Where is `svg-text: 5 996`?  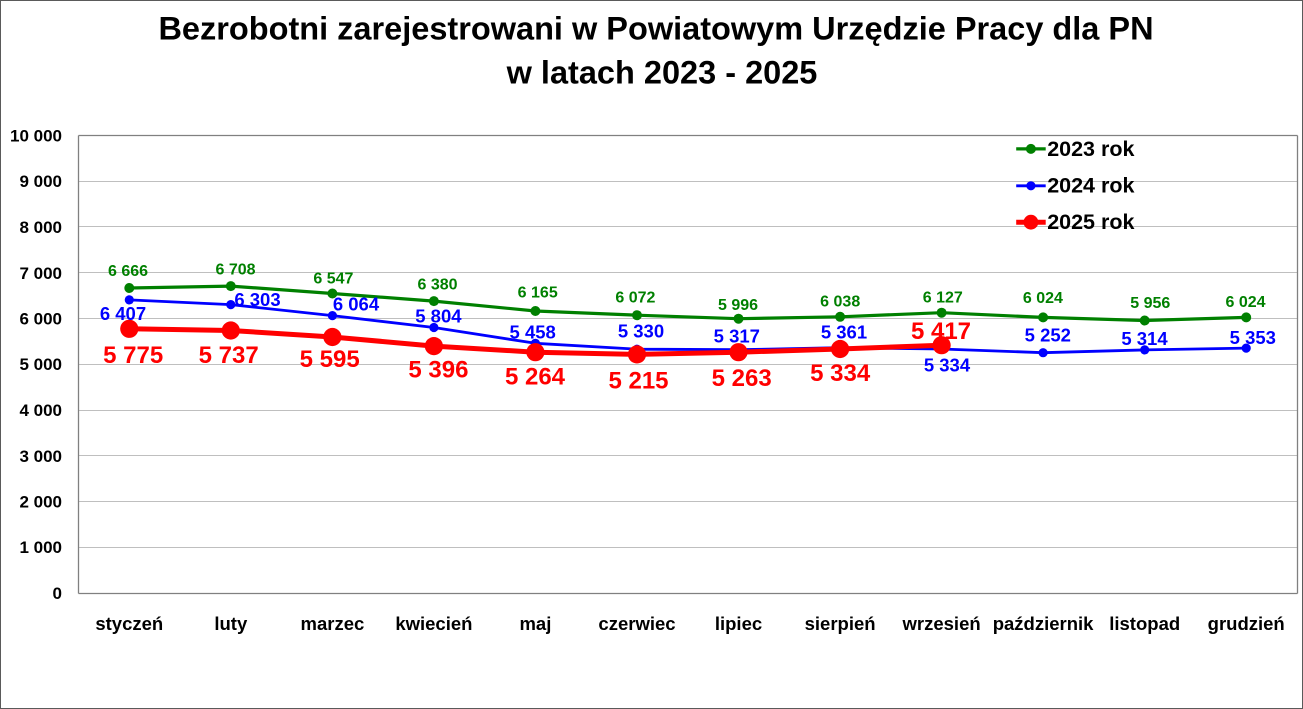
svg-text: 5 996 is located at coordinates (738, 305).